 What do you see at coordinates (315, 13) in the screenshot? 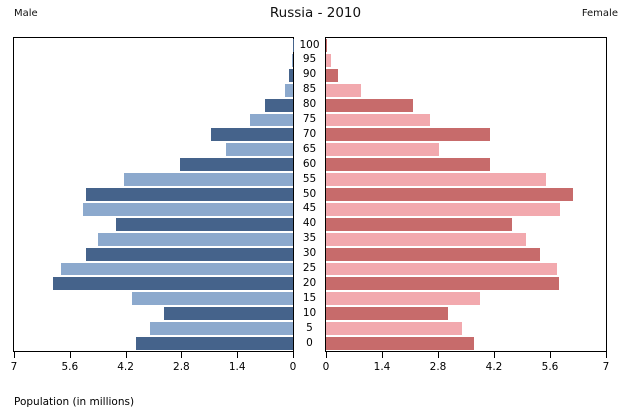
I see `chart-title: Russia - 2010` at bounding box center [315, 13].